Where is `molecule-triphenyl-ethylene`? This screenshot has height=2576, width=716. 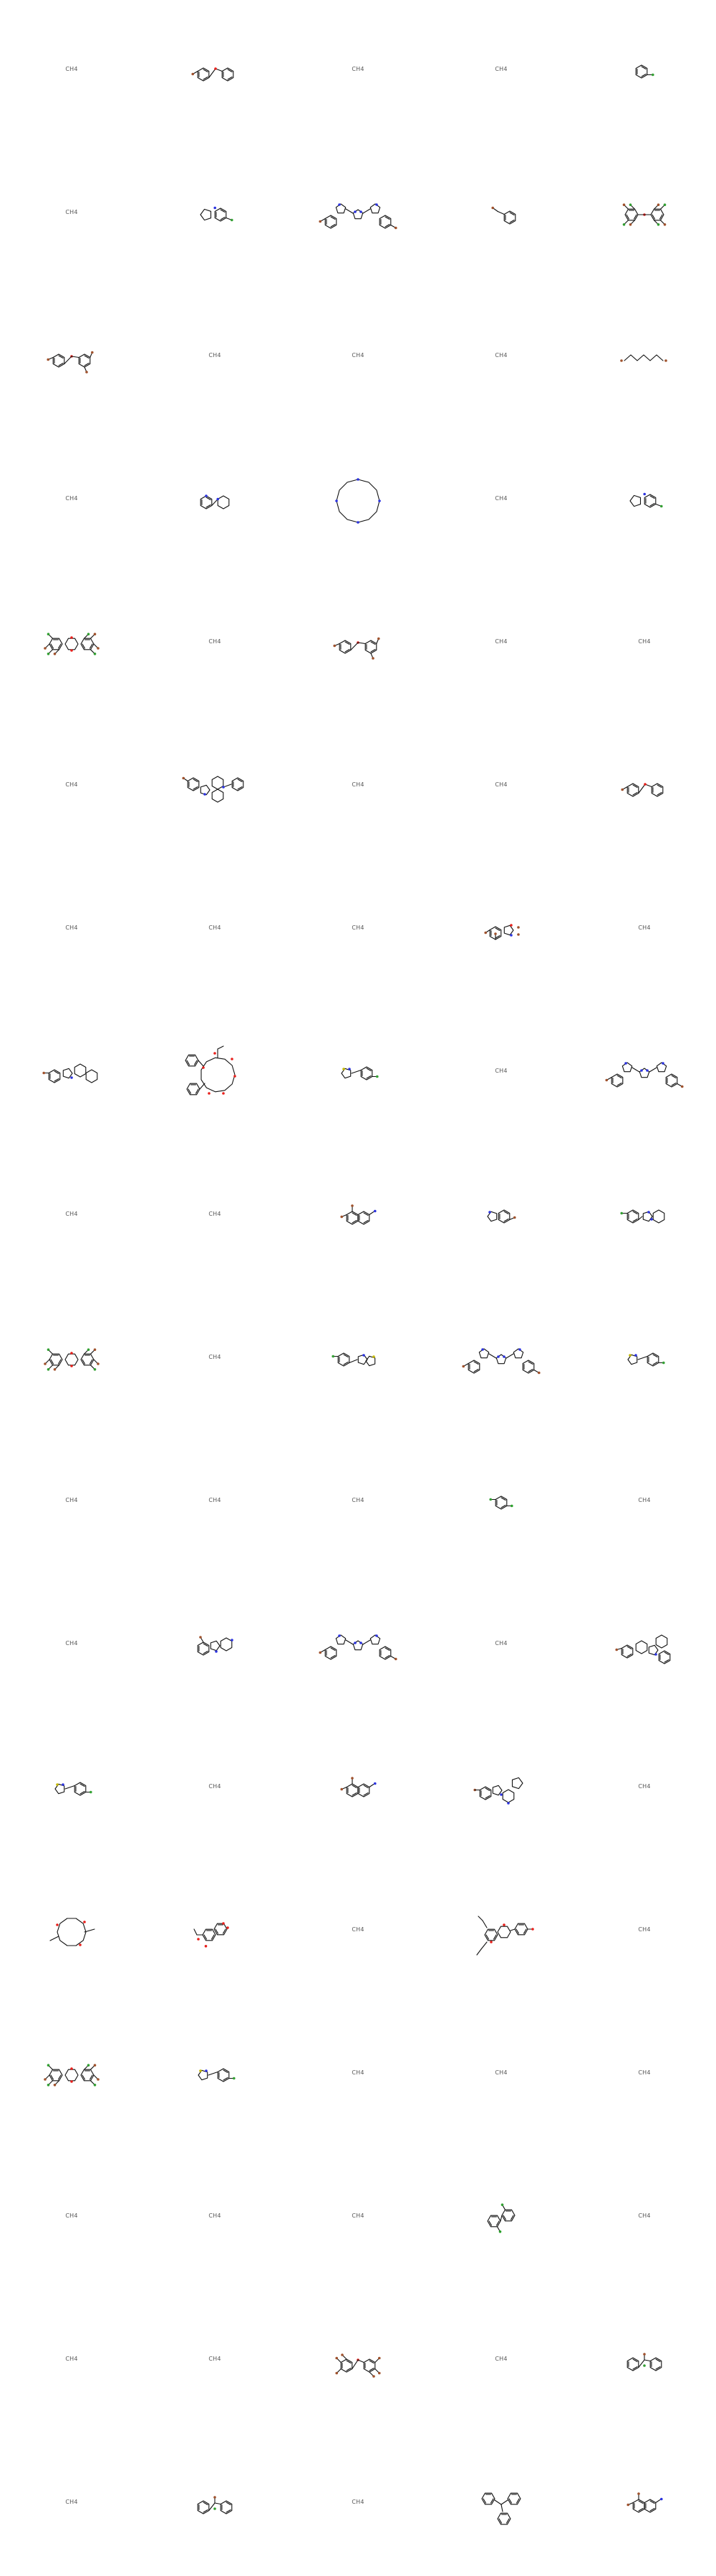 molecule-triphenyl-ethylene is located at coordinates (501, 2504).